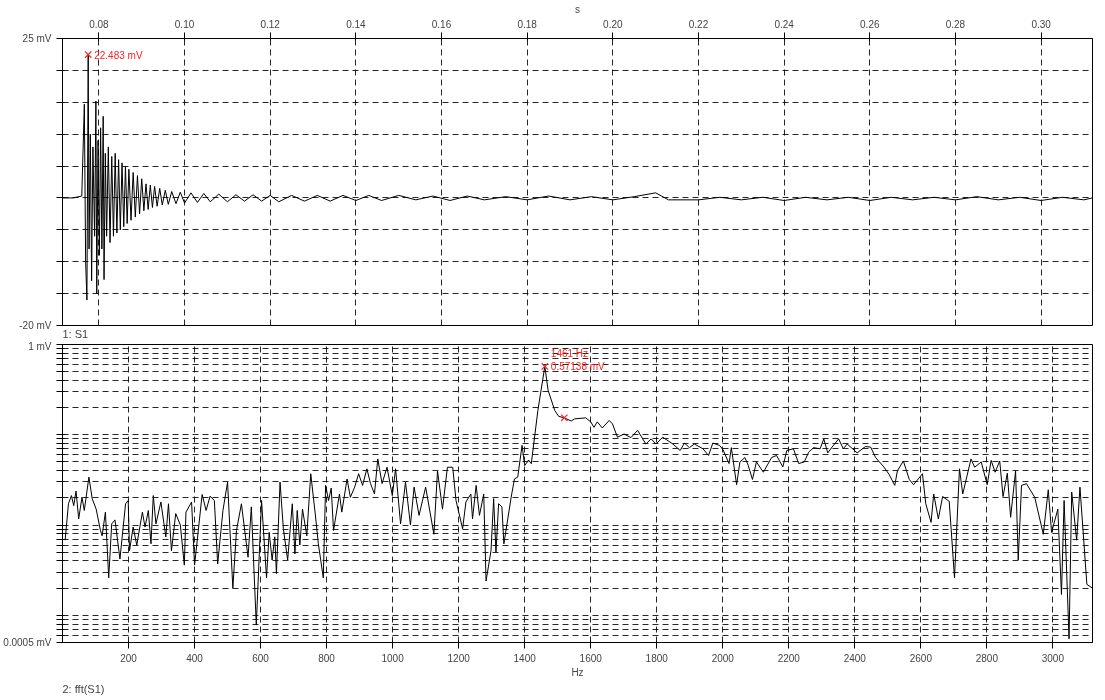 This screenshot has height=700, width=1105. What do you see at coordinates (870, 24) in the screenshot?
I see `x-tick-label: 0.26` at bounding box center [870, 24].